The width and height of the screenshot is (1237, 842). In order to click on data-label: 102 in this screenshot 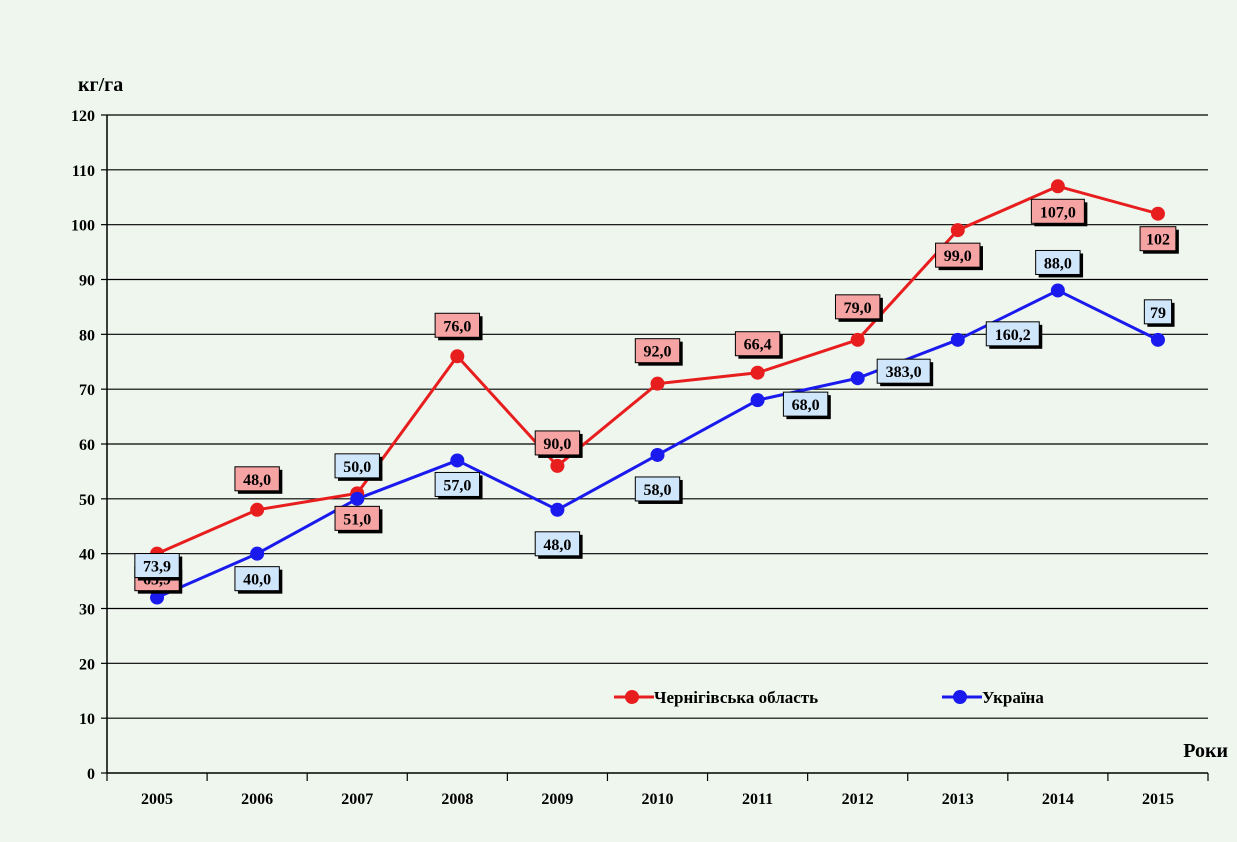, I will do `click(1159, 240)`.